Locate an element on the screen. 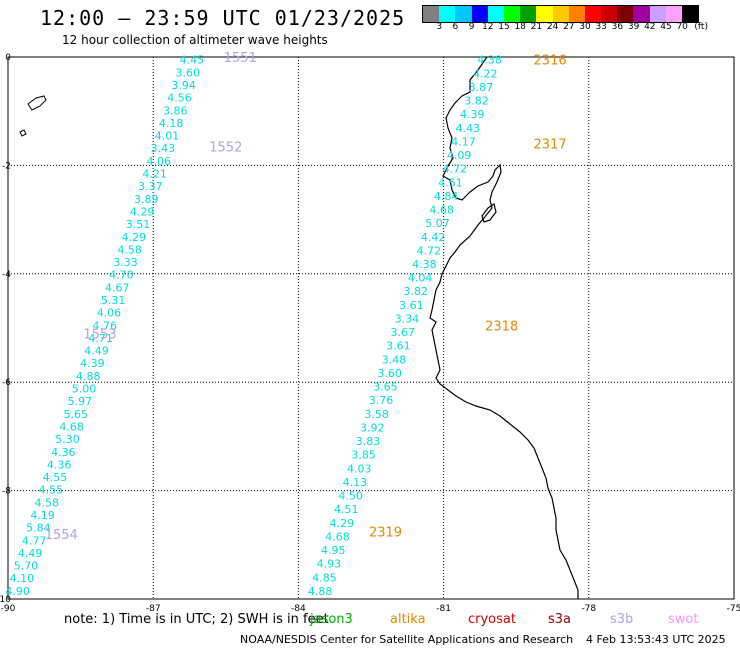 Image resolution: width=740 pixels, height=650 pixels. color-scale-label: 30 is located at coordinates (585, 27).